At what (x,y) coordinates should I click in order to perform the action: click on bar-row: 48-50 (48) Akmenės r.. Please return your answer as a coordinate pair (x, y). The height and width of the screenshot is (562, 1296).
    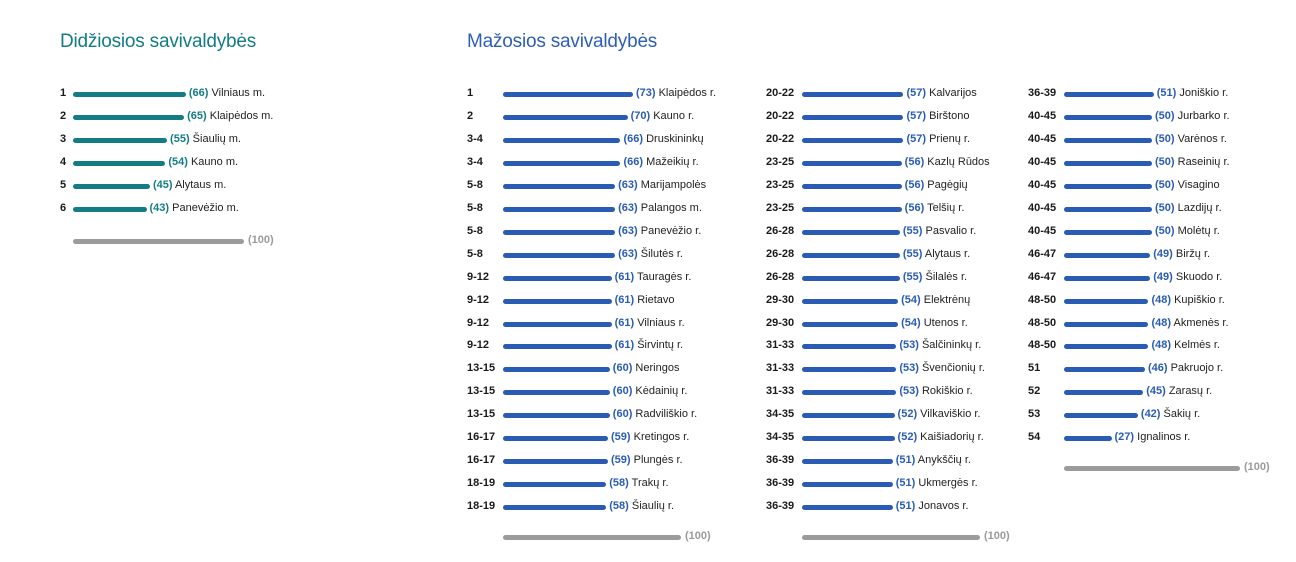
    Looking at the image, I should click on (614, 324).